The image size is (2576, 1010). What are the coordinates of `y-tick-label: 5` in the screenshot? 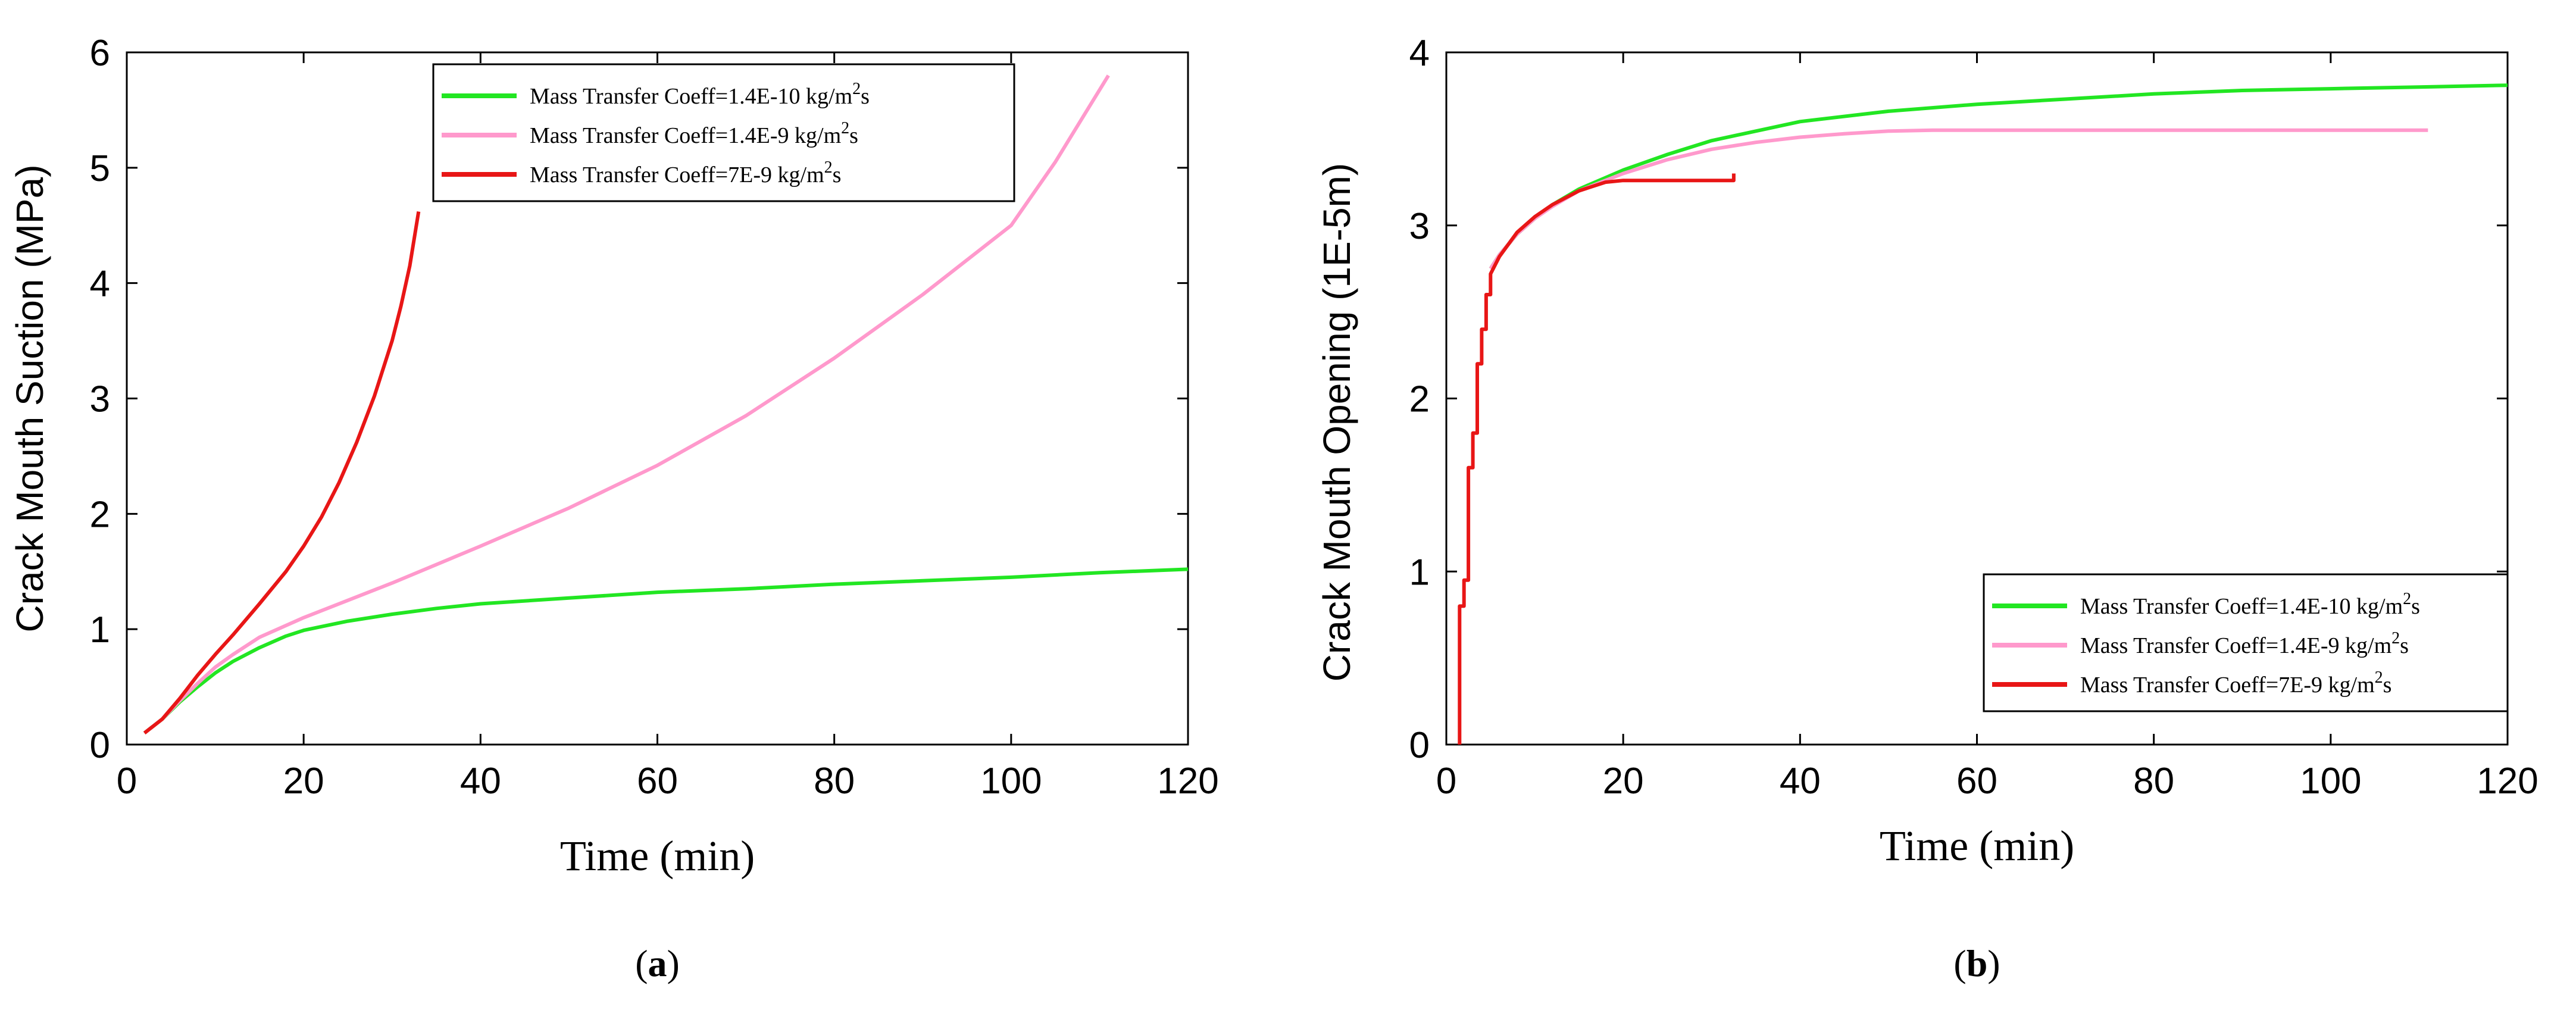 It's located at (100, 168).